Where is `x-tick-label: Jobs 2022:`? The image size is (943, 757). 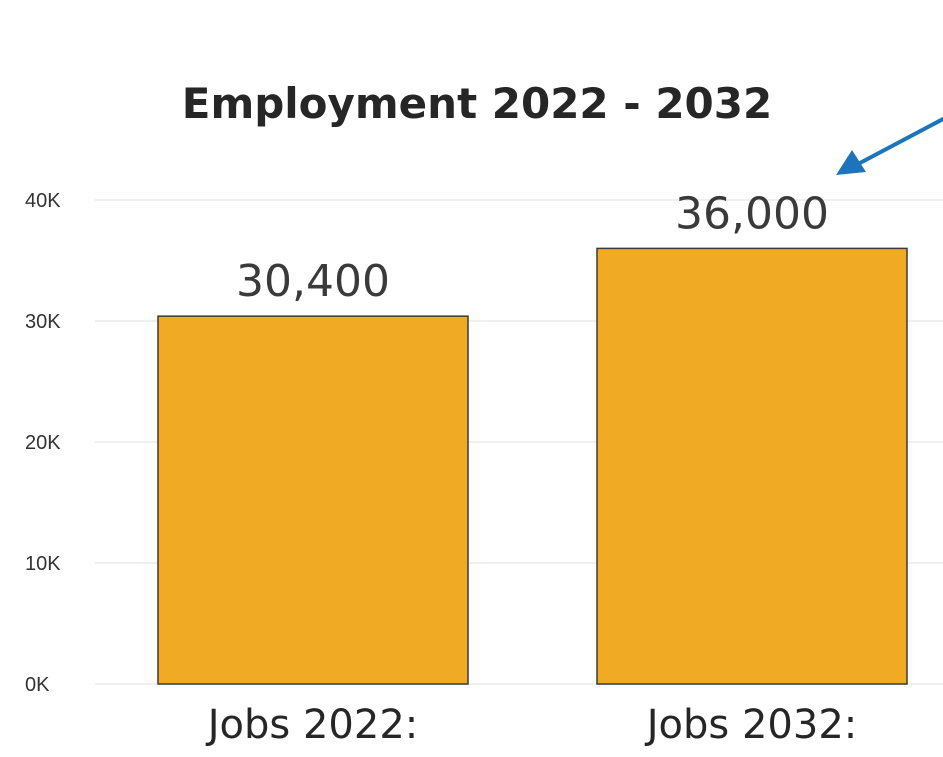 x-tick-label: Jobs 2022: is located at coordinates (312, 725).